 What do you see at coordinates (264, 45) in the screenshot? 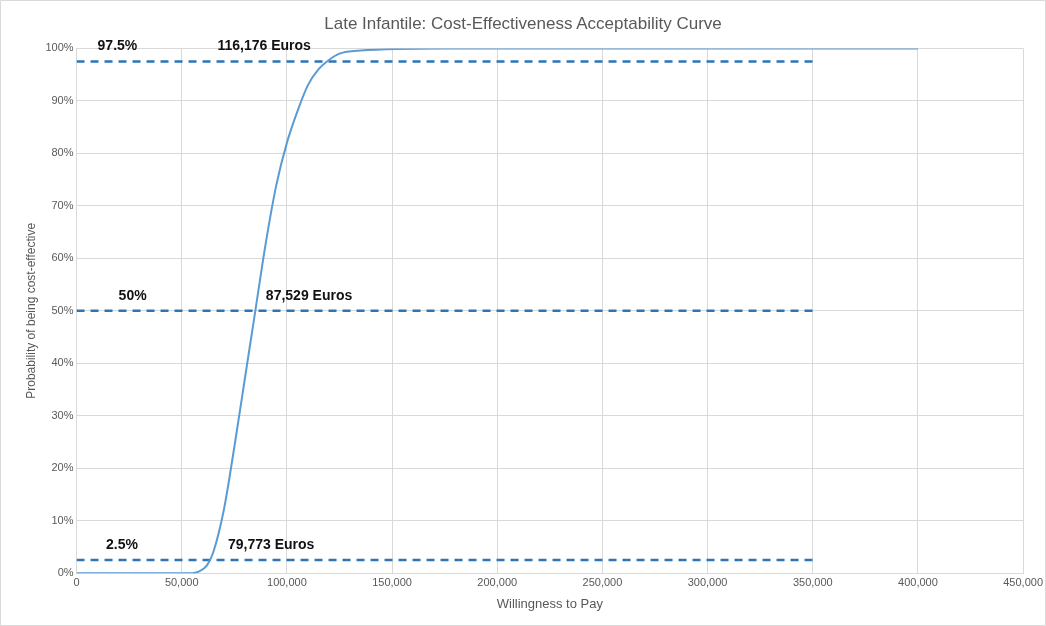
I see `annotation: 116,176 Euros` at bounding box center [264, 45].